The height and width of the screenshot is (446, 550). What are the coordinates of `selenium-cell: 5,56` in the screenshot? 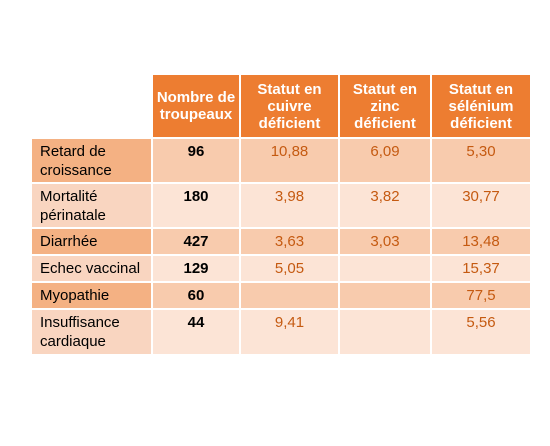 It's located at (480, 331).